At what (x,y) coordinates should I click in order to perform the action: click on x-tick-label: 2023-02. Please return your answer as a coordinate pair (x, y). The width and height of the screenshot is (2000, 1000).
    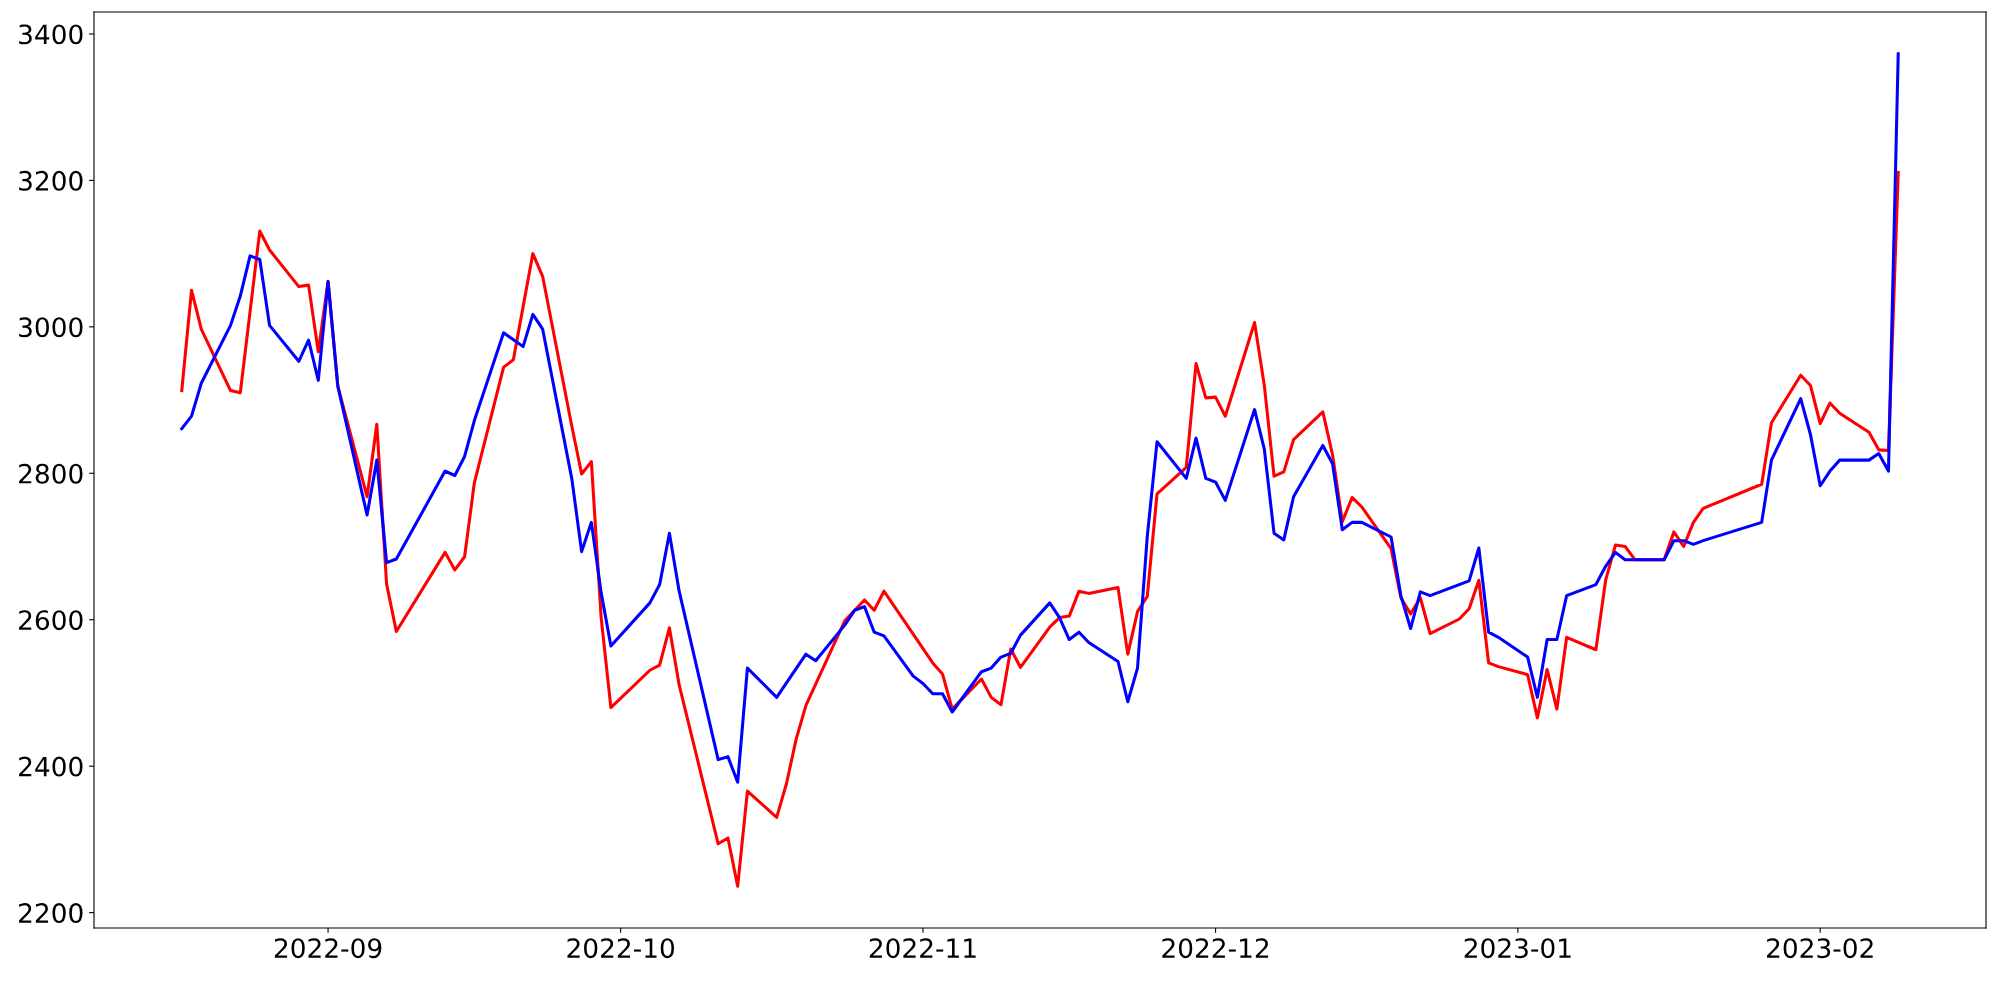
    Looking at the image, I should click on (1820, 948).